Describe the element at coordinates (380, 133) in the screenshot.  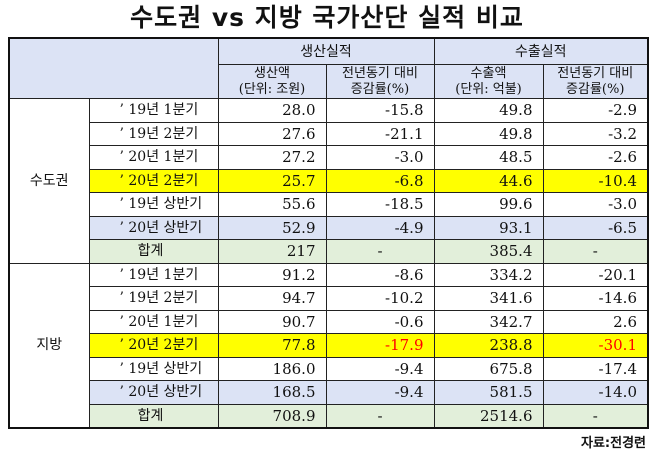
I see `production-yoy-cell: -21.1` at that location.